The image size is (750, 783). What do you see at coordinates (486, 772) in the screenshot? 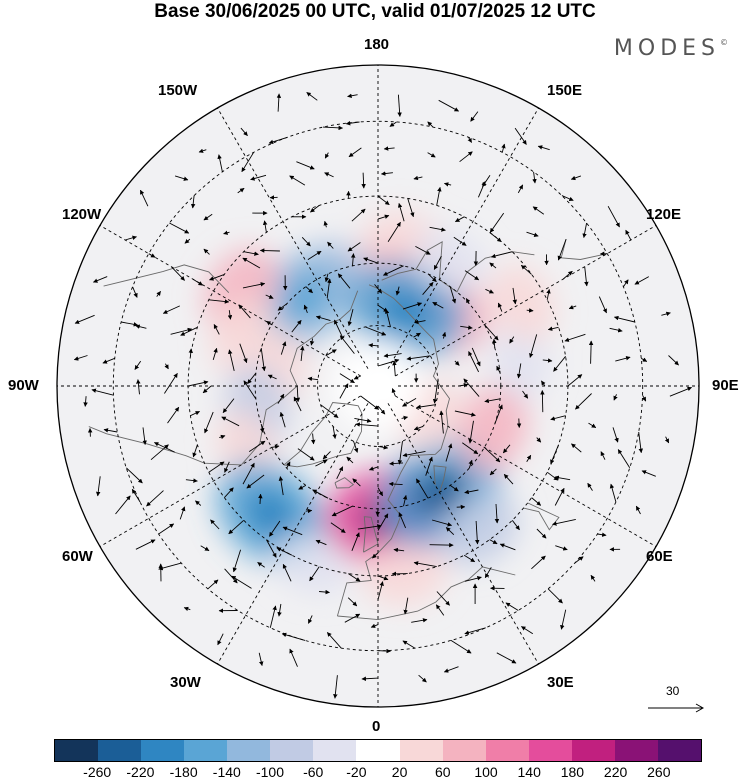
I see `colorbar-tick-label: 100` at bounding box center [486, 772].